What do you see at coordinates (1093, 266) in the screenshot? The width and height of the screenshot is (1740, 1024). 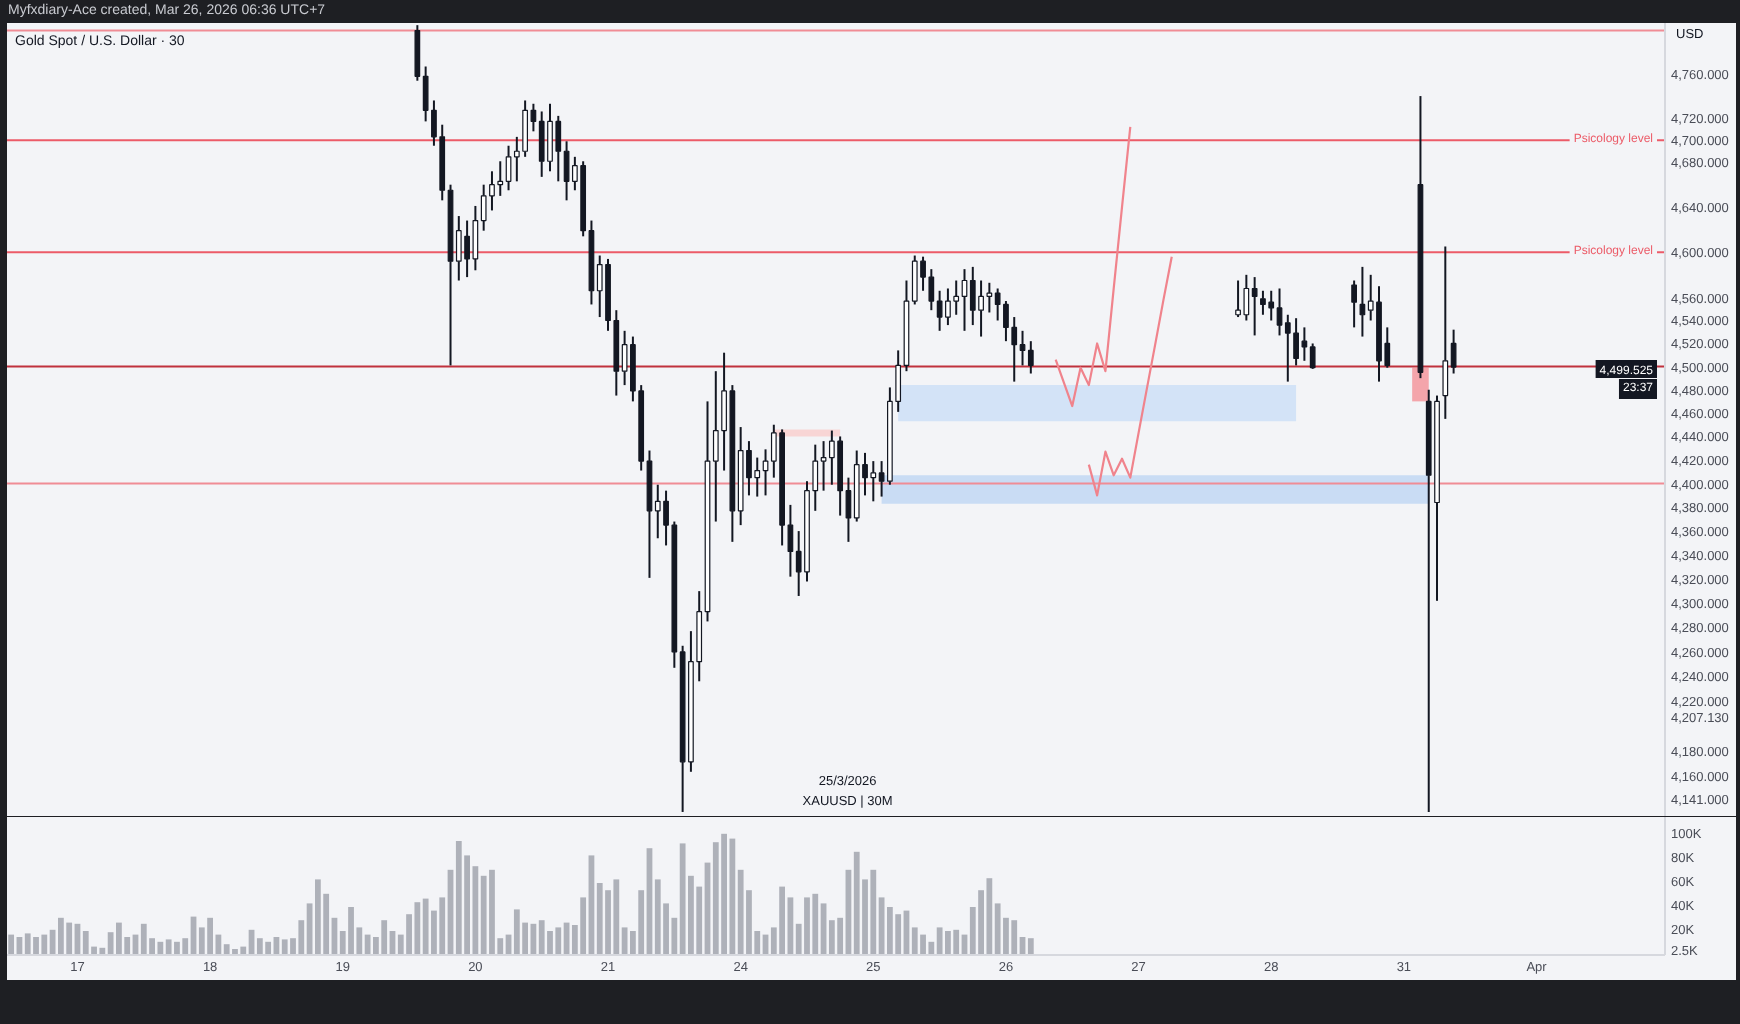 I see `line-series` at bounding box center [1093, 266].